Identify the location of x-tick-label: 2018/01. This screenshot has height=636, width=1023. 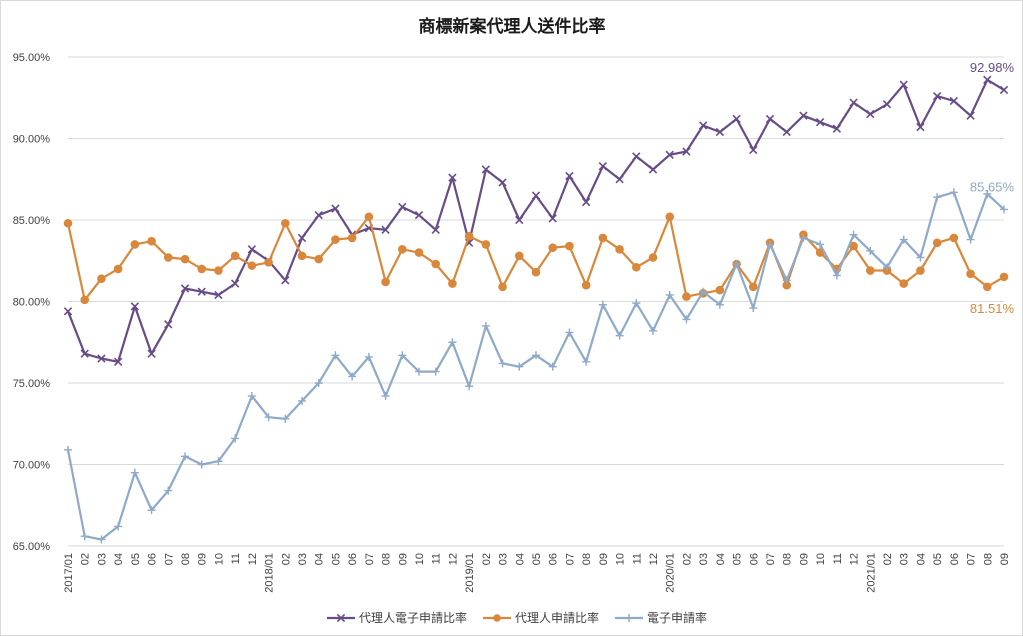
(270, 573).